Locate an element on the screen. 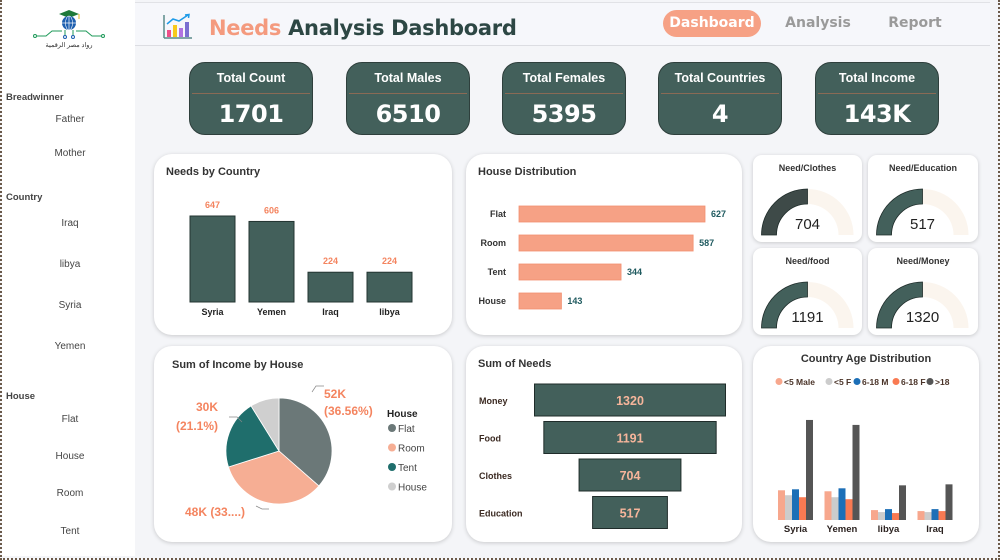 The width and height of the screenshot is (1000, 560). slicer-item-libya: libya is located at coordinates (70, 264).